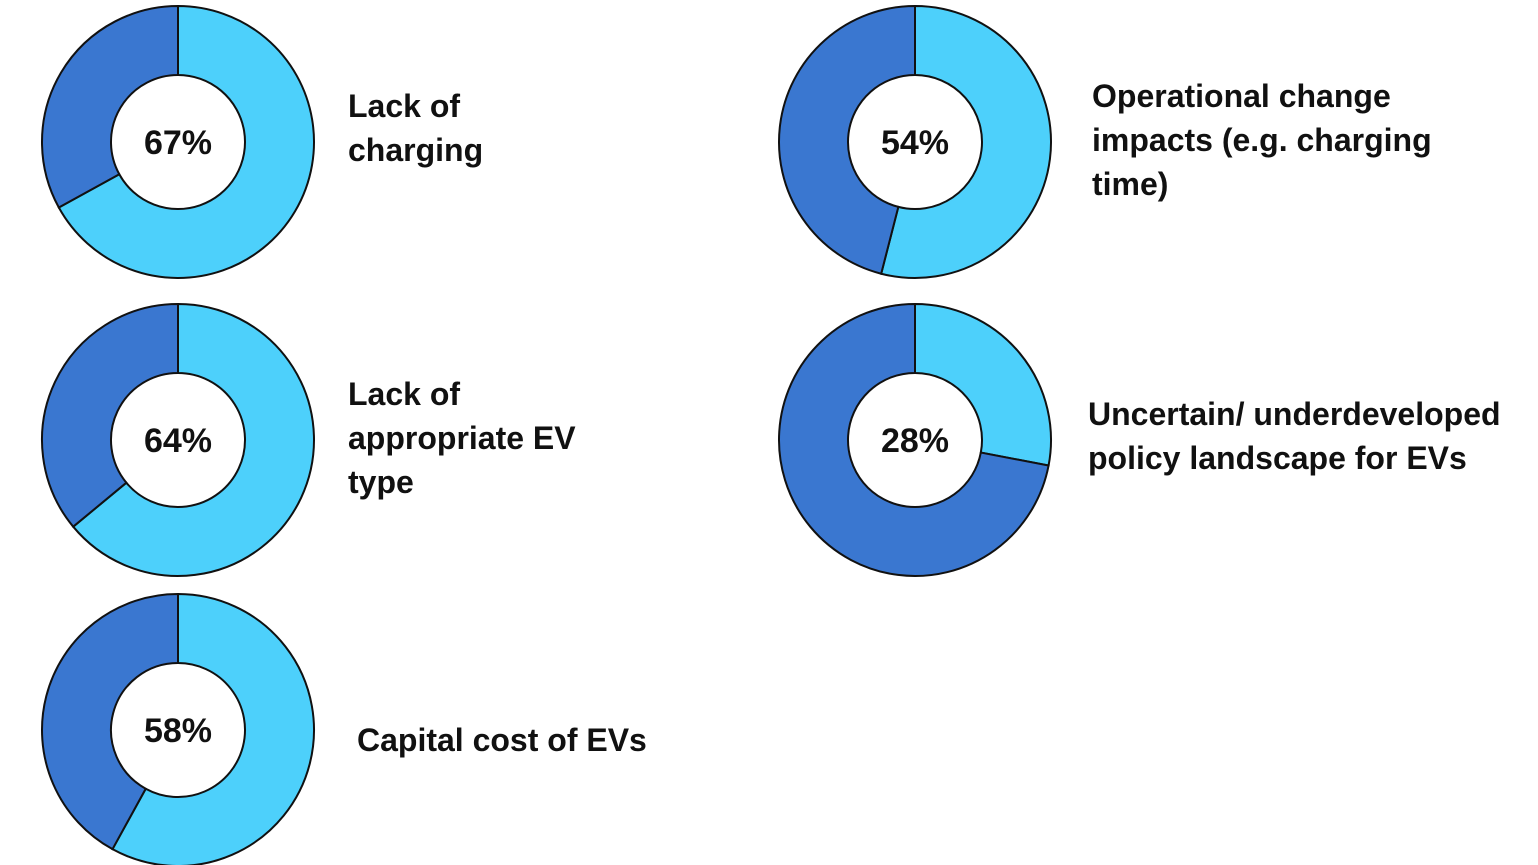 The image size is (1538, 865). Describe the element at coordinates (416, 128) in the screenshot. I see `chart-title: Lack of charging` at that location.